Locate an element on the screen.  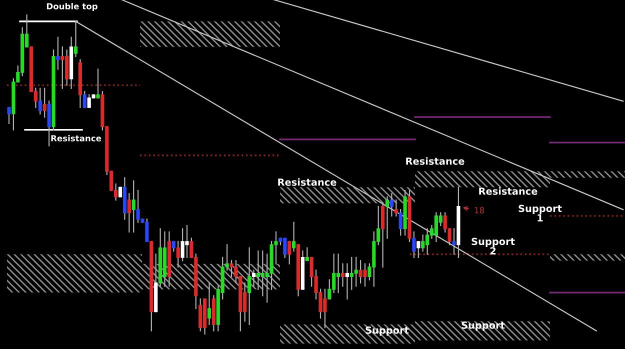
annotation: Support 2 is located at coordinates (493, 246).